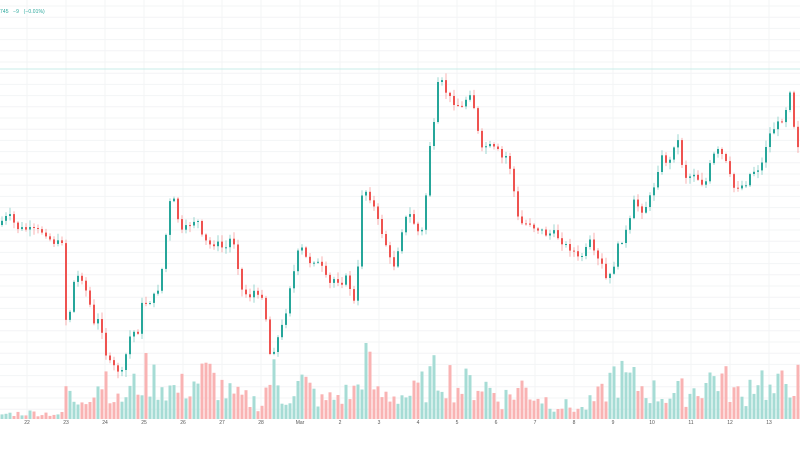 The width and height of the screenshot is (800, 455). Describe the element at coordinates (496, 423) in the screenshot. I see `time-axis-label: 6` at that location.